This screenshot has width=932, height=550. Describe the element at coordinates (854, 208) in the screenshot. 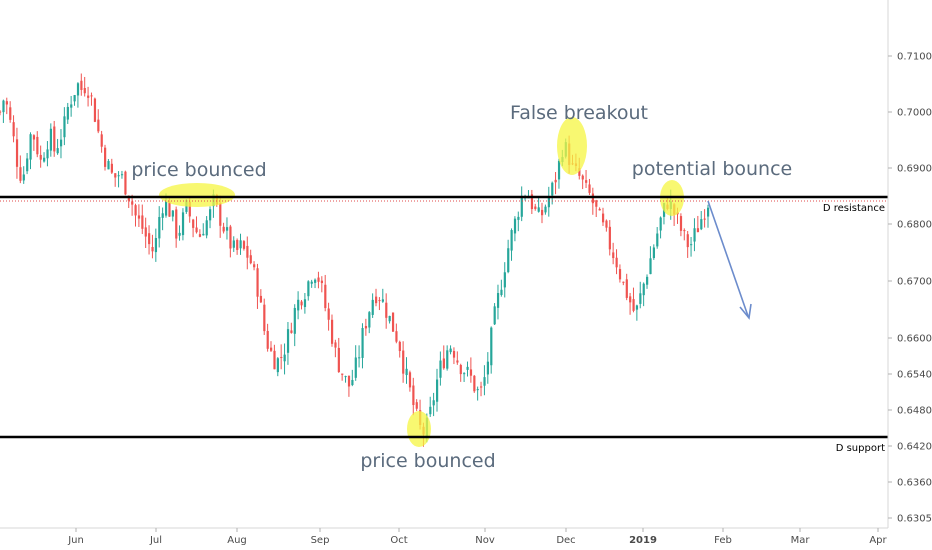

I see `resistance-label: D resistance` at that location.